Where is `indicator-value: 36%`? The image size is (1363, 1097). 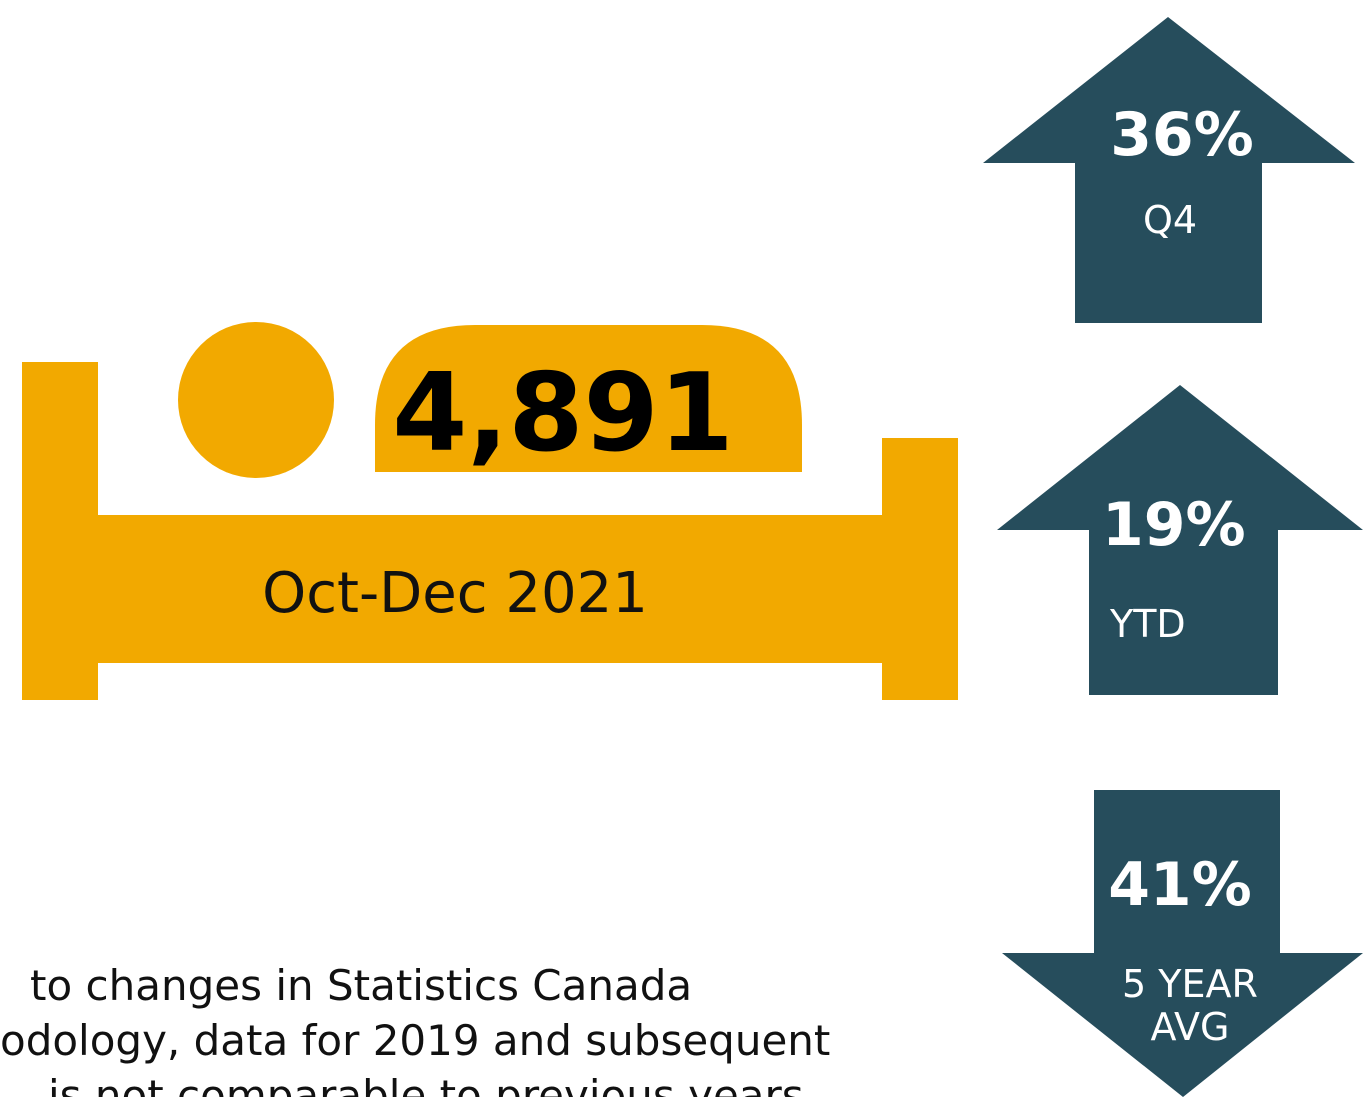
indicator-value: 36% is located at coordinates (1182, 135).